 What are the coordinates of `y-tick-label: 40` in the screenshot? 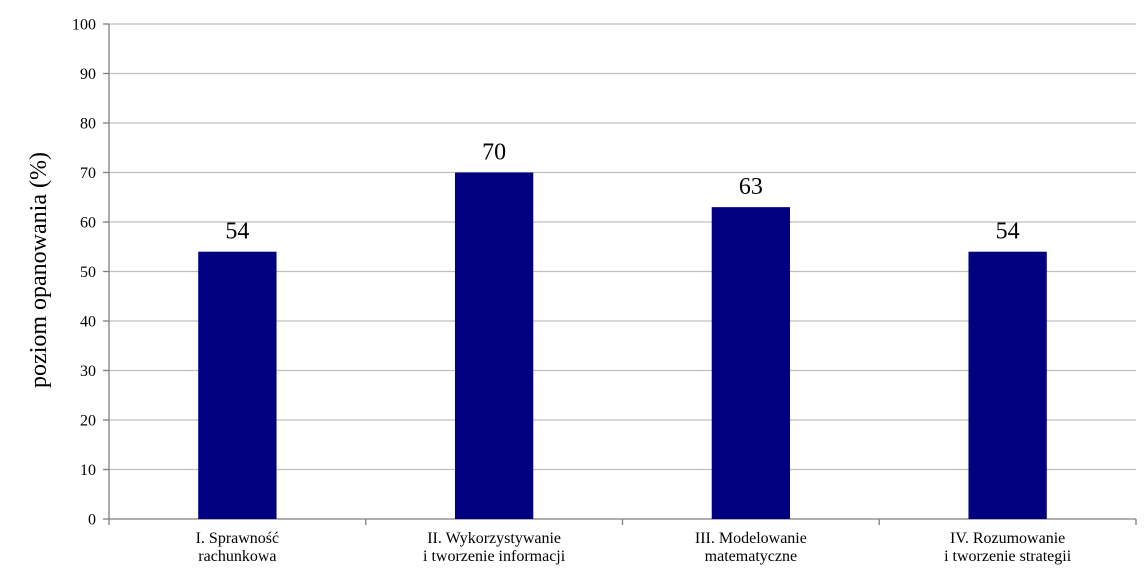 It's located at (88, 322).